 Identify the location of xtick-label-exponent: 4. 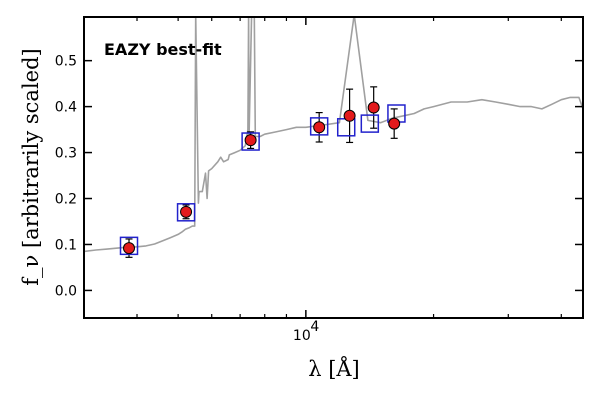
(314, 327).